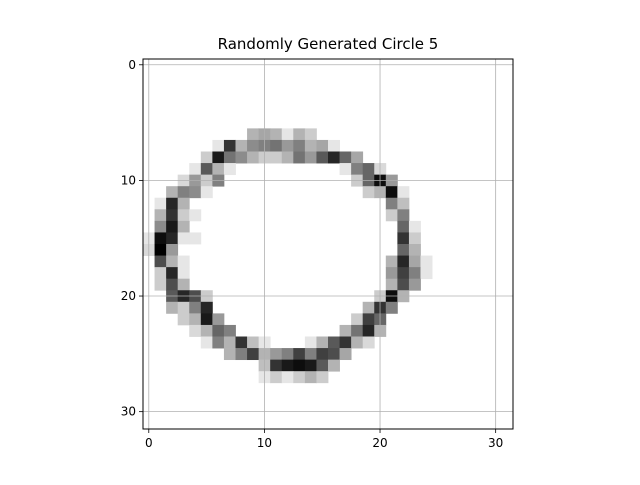 The width and height of the screenshot is (640, 485). What do you see at coordinates (128, 296) in the screenshot?
I see `y-tick-label: 20` at bounding box center [128, 296].